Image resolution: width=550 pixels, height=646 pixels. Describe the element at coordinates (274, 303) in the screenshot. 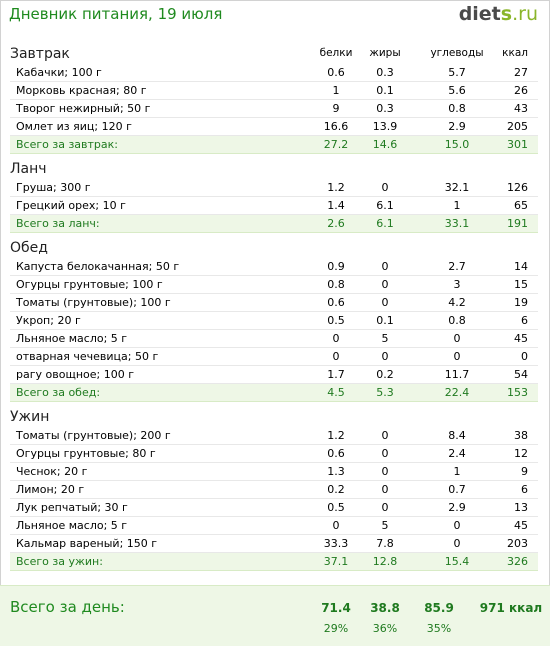

I see `food-row: Томаты (грунтовые); 100 г 0.6 0 4.2 19` at that location.